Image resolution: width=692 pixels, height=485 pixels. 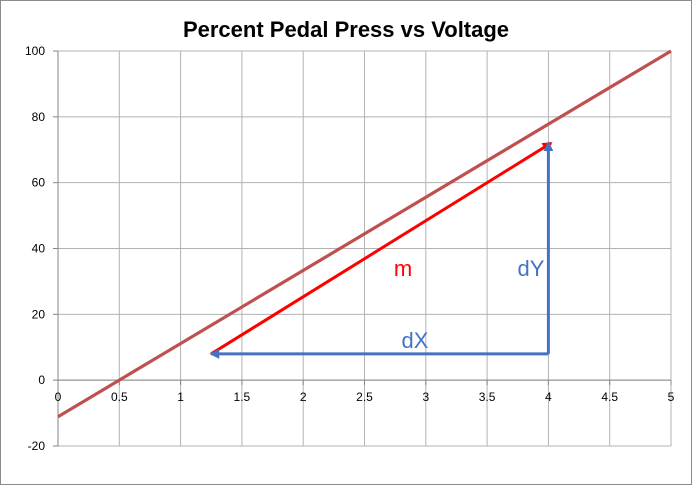 What do you see at coordinates (119, 397) in the screenshot?
I see `x-tick-label: 0.5` at bounding box center [119, 397].